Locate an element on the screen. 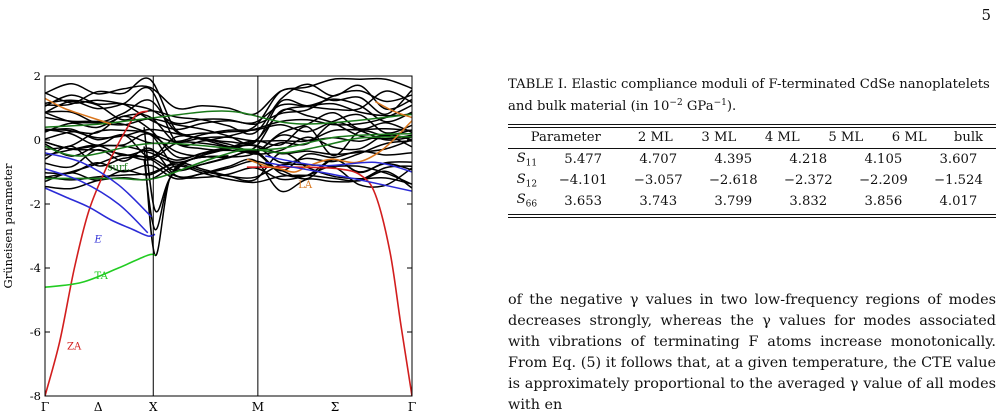 Image resolution: width=1003 pixels, height=416 pixels. annotation-za: ZA is located at coordinates (74, 347).